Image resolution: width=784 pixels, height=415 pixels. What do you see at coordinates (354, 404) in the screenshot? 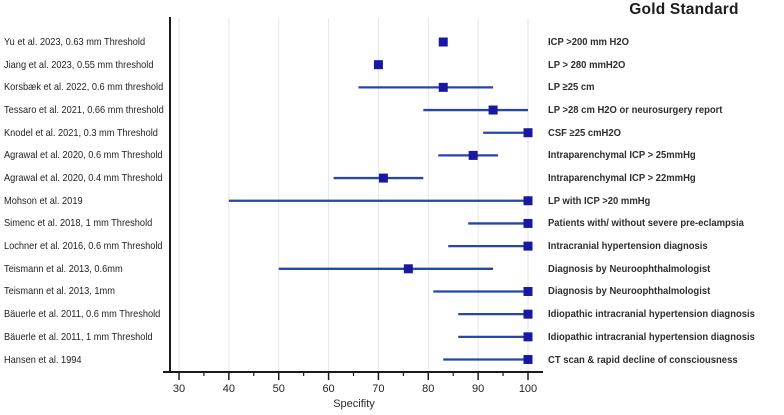
I see `x-axis-label: Specifity` at bounding box center [354, 404].